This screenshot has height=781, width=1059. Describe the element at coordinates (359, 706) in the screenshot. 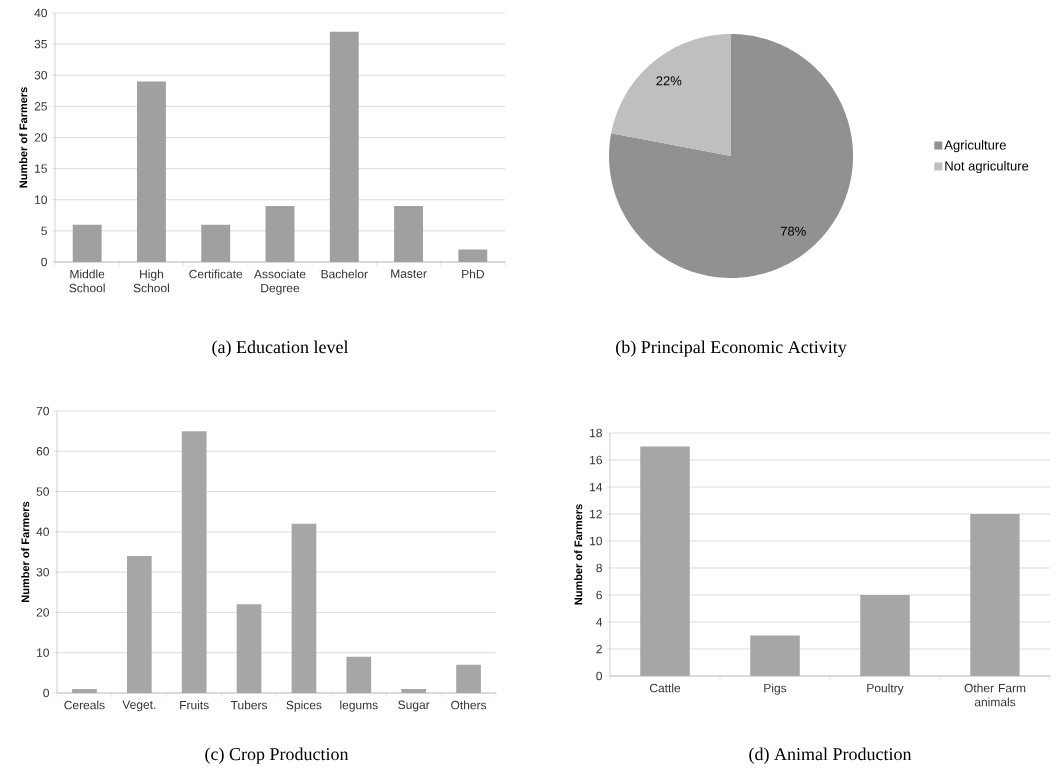

I see `x-tick-label: legums` at that location.